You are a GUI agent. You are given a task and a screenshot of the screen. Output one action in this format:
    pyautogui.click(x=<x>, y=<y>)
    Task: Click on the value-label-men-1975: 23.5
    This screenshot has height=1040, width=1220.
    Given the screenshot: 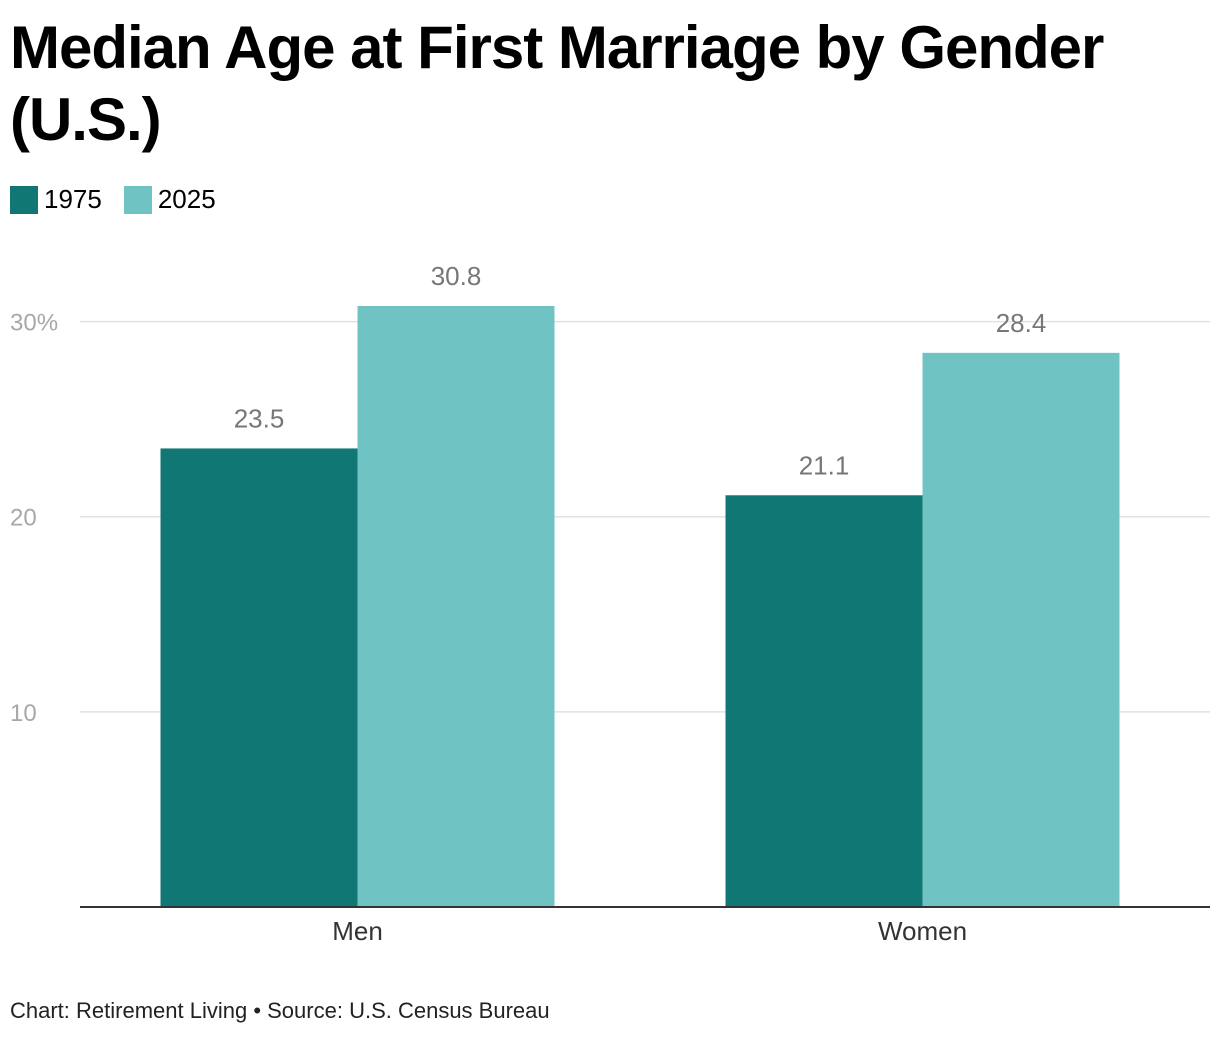 What is the action you would take?
    pyautogui.click(x=259, y=418)
    